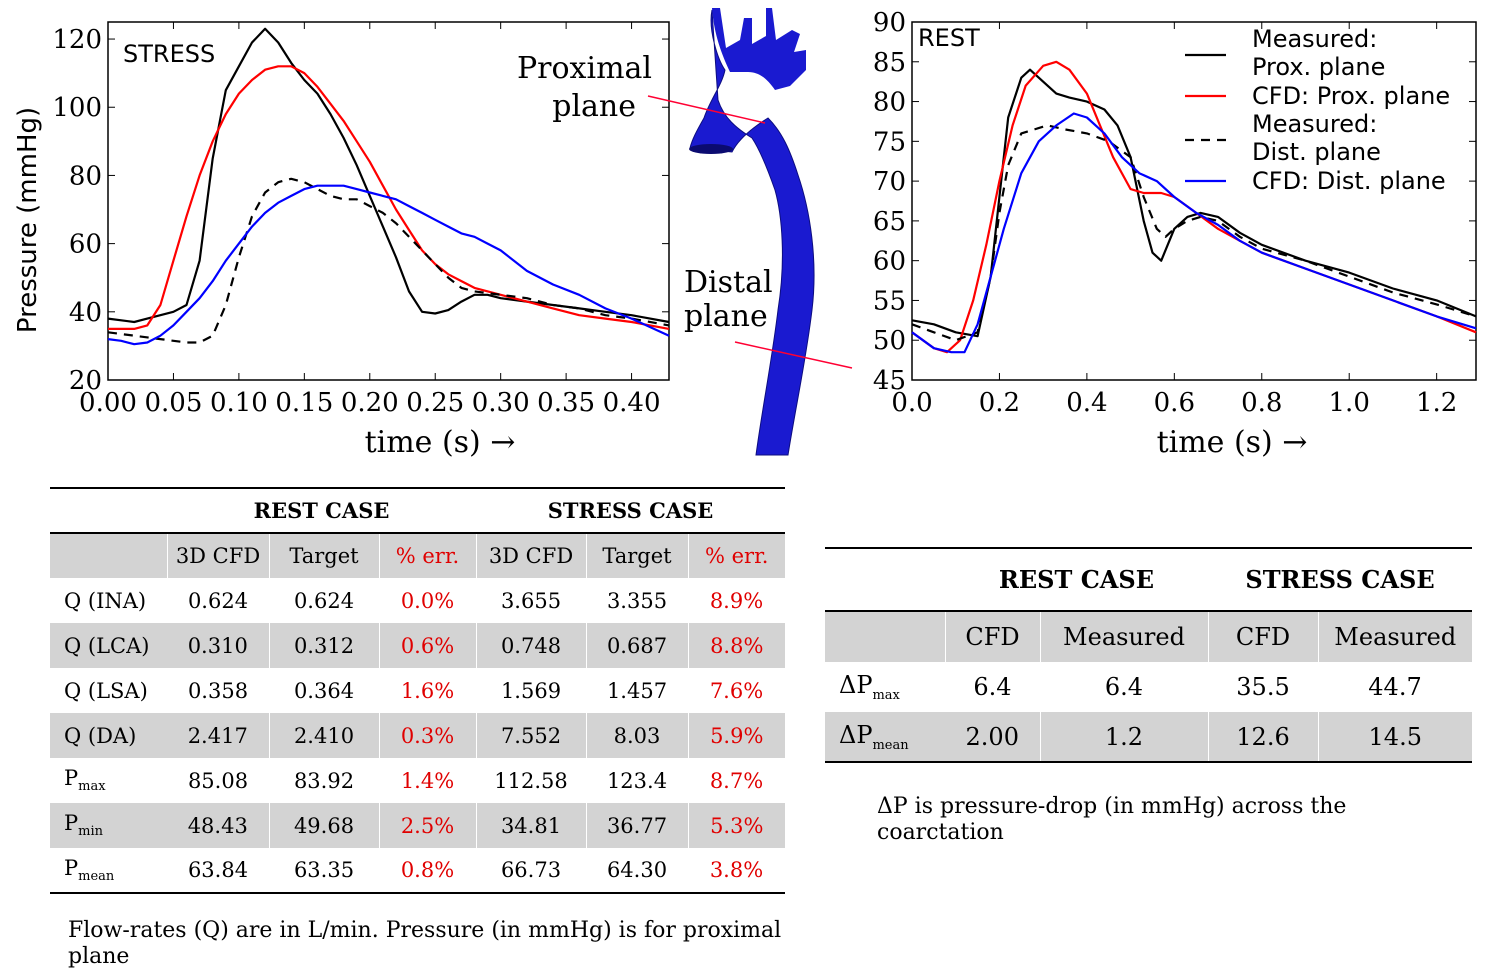 The height and width of the screenshot is (980, 1500). What do you see at coordinates (889, 301) in the screenshot?
I see `y-tick-label: 55` at bounding box center [889, 301].